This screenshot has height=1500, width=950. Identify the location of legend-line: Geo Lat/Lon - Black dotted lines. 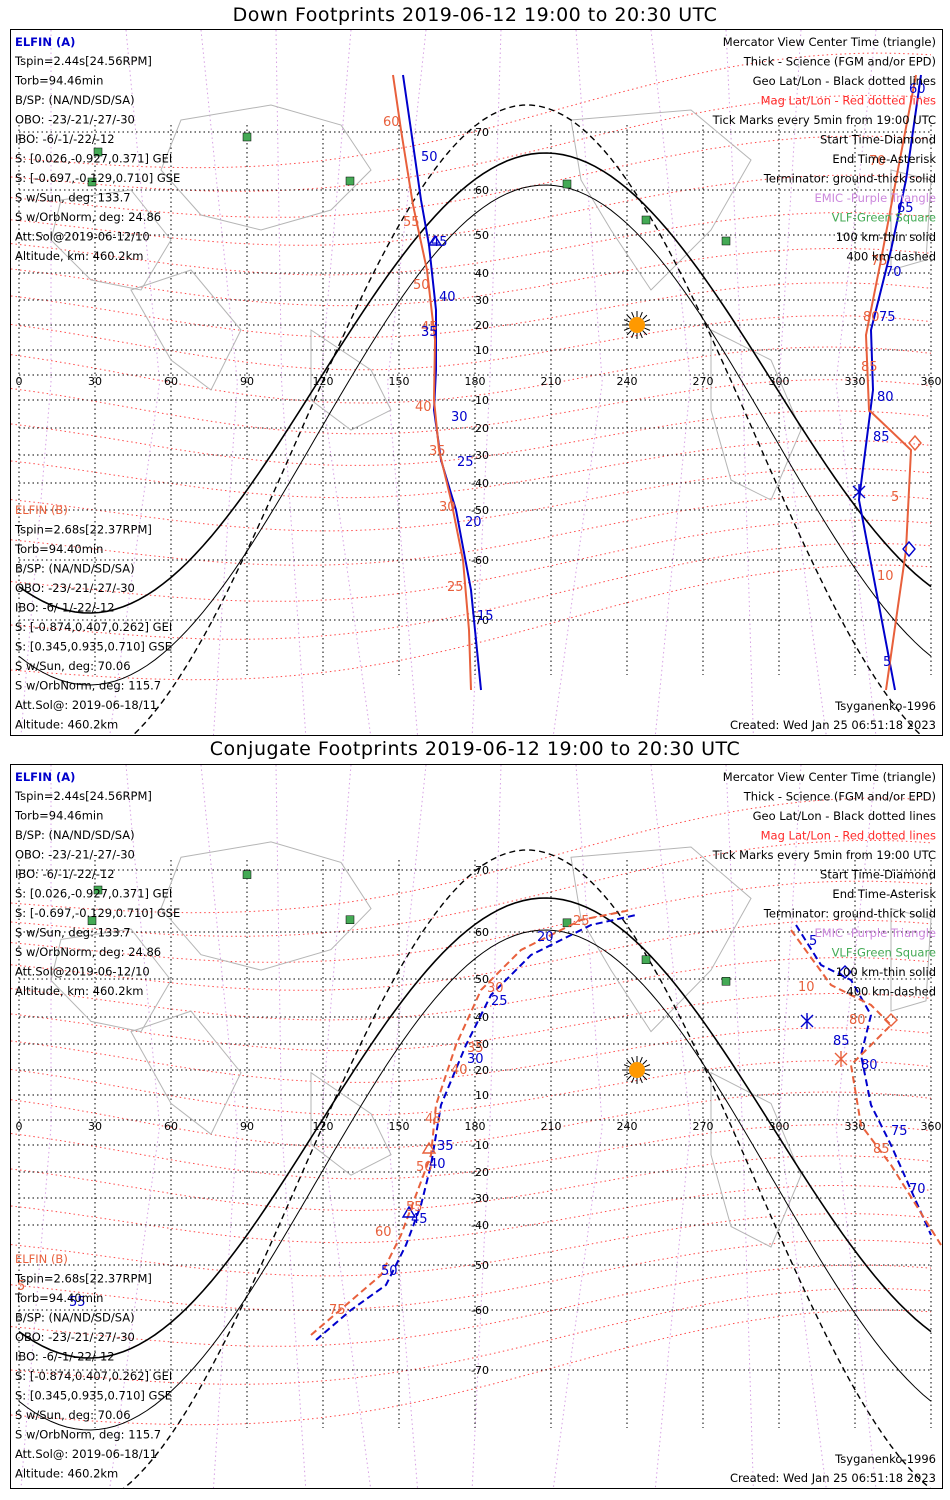
(844, 81).